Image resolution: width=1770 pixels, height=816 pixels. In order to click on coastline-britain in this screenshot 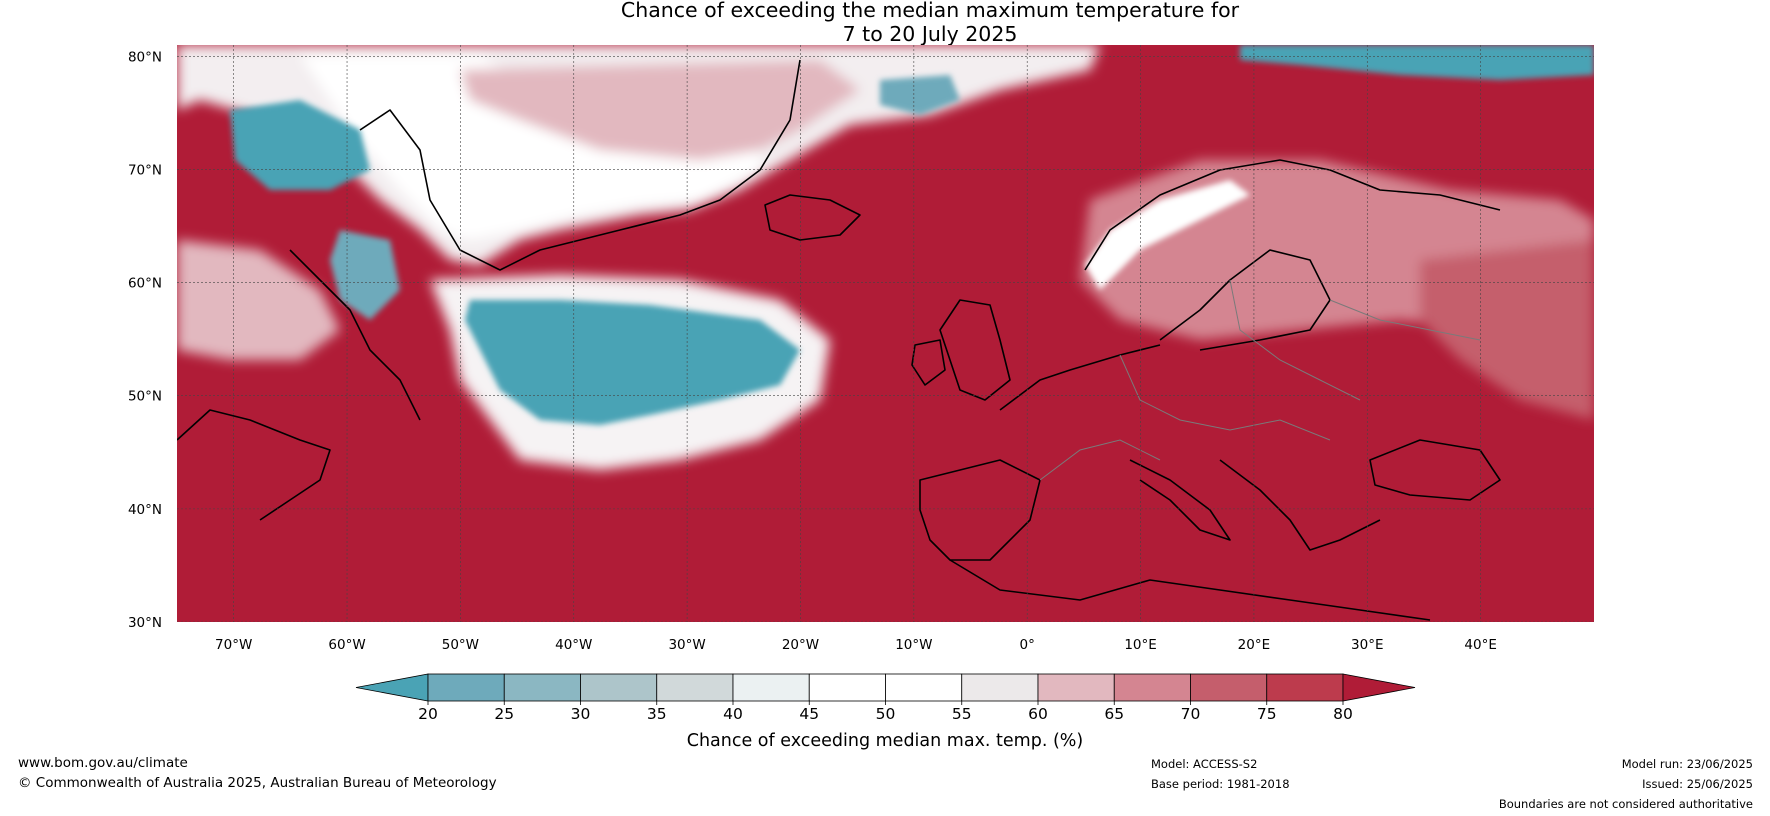, I will do `click(975, 350)`.